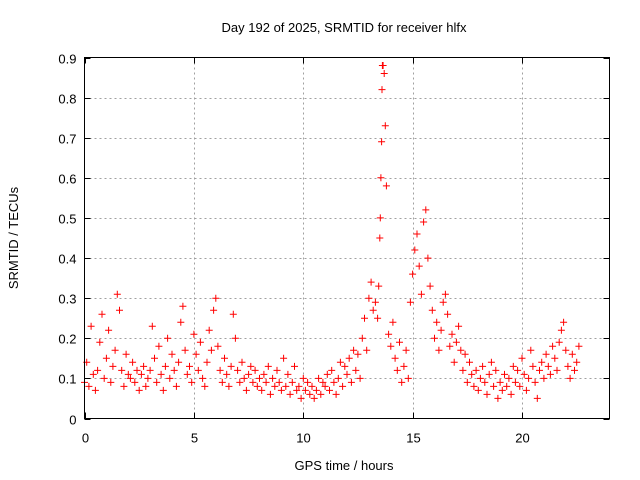 Image resolution: width=640 pixels, height=480 pixels. What do you see at coordinates (67, 339) in the screenshot?
I see `y-tick-label: 0.2` at bounding box center [67, 339].